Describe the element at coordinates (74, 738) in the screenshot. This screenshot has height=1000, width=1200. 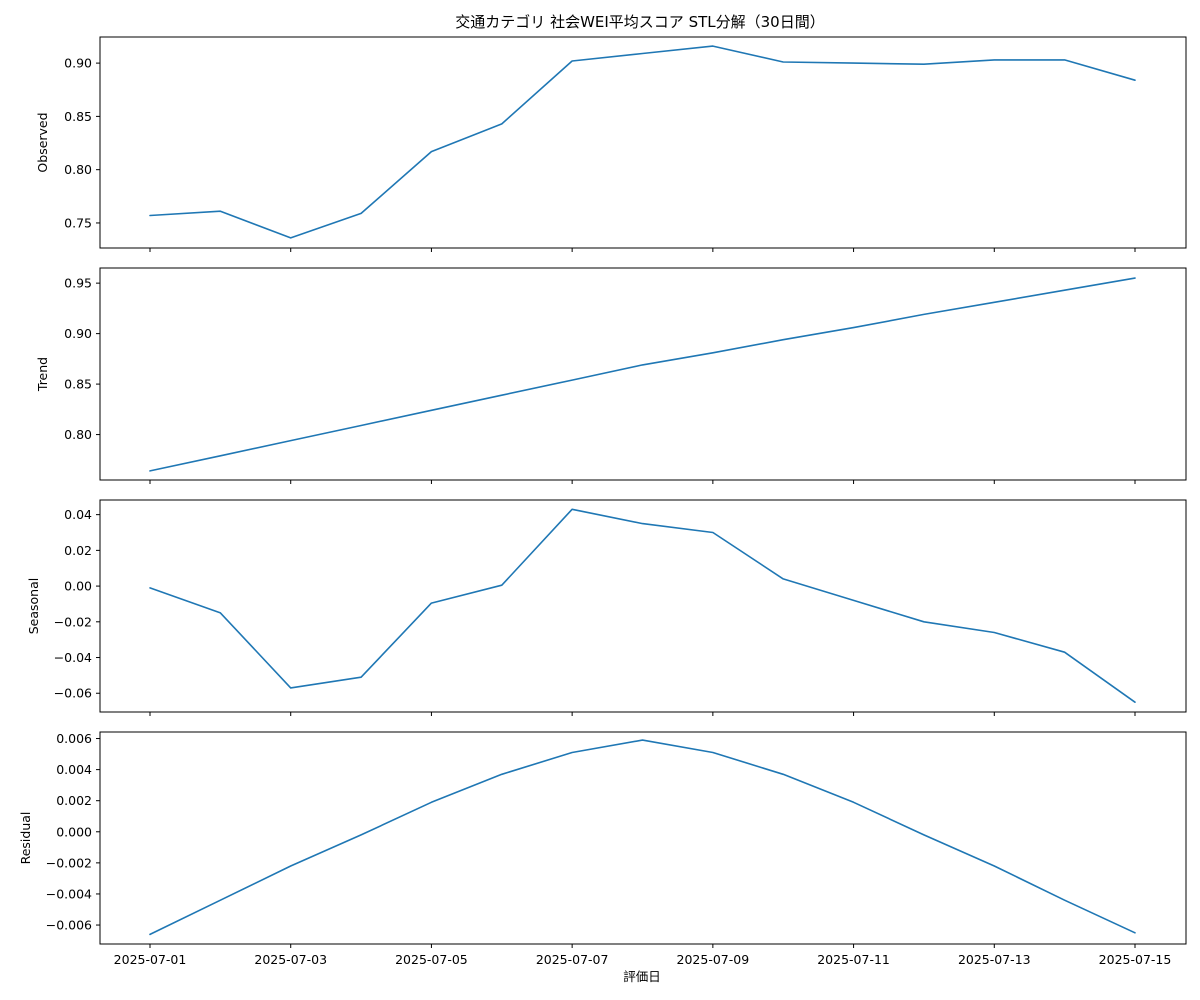
I see `y-tick-label: 0.006` at that location.